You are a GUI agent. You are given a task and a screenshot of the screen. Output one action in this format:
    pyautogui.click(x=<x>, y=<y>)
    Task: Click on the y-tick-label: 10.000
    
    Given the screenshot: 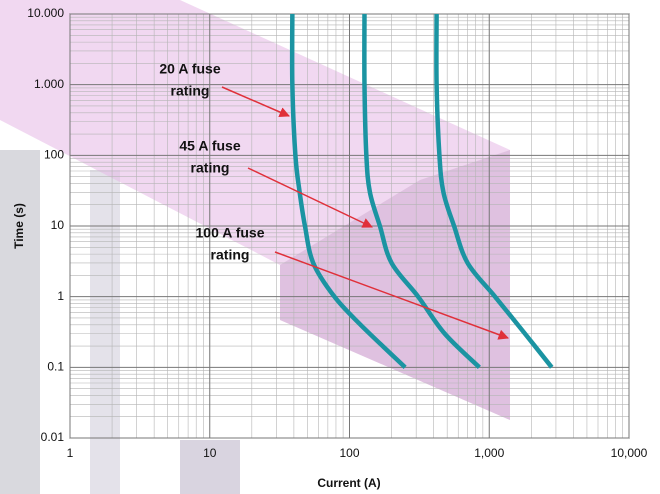 What is the action you would take?
    pyautogui.click(x=45, y=13)
    